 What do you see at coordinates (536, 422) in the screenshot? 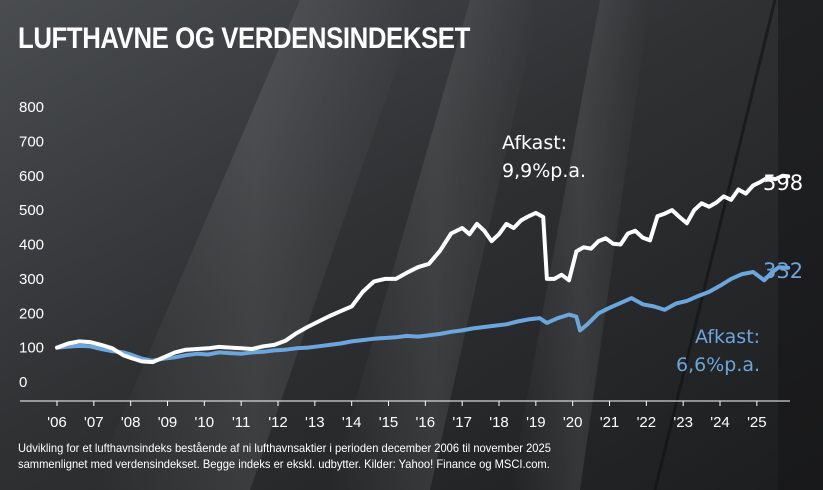
I see `x-tick-label: '19` at bounding box center [536, 422].